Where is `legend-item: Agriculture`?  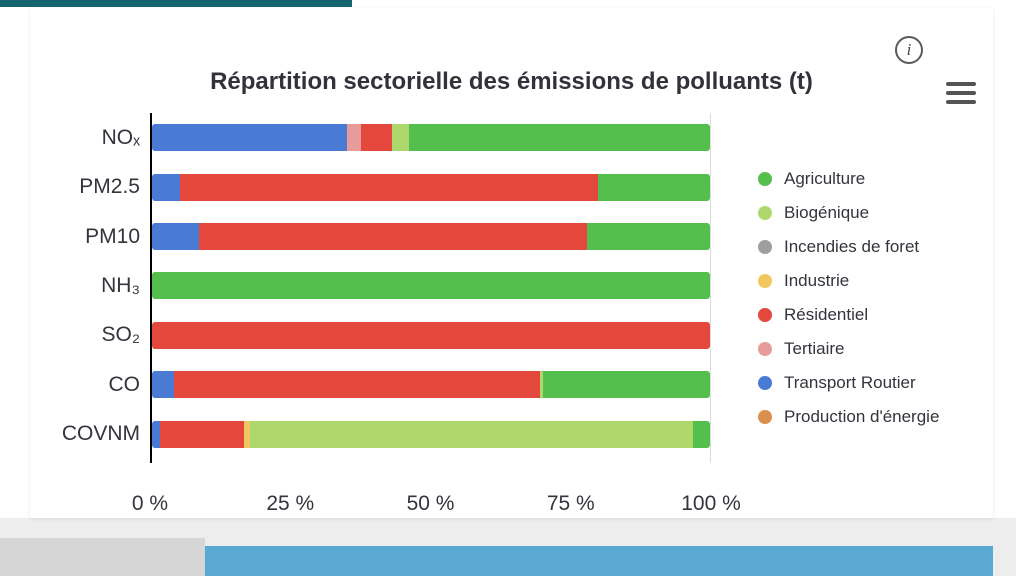
legend-item: Agriculture is located at coordinates (848, 179).